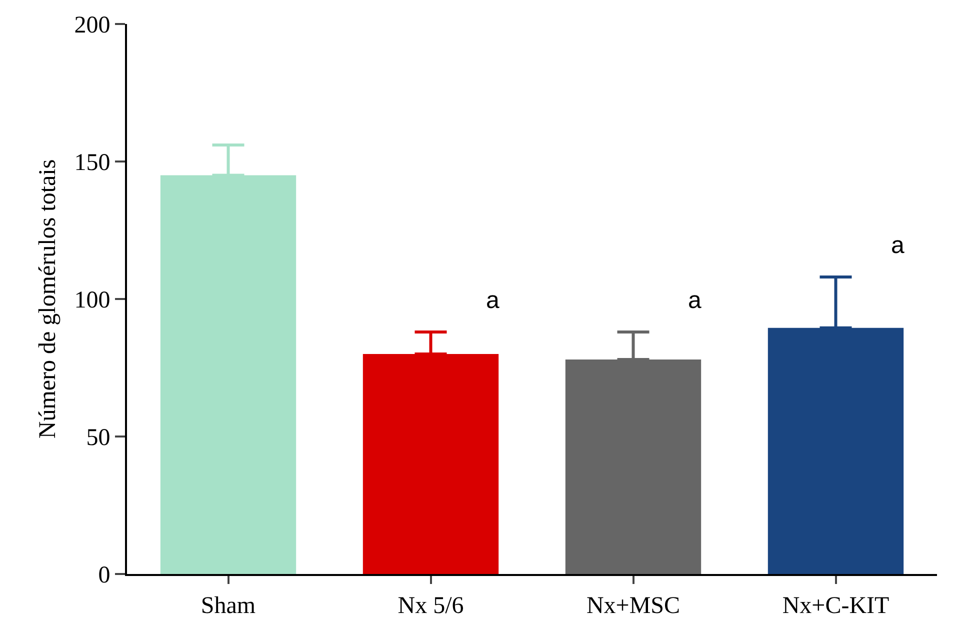 This screenshot has height=631, width=957. I want to click on y-tick-label: 100, so click(92, 300).